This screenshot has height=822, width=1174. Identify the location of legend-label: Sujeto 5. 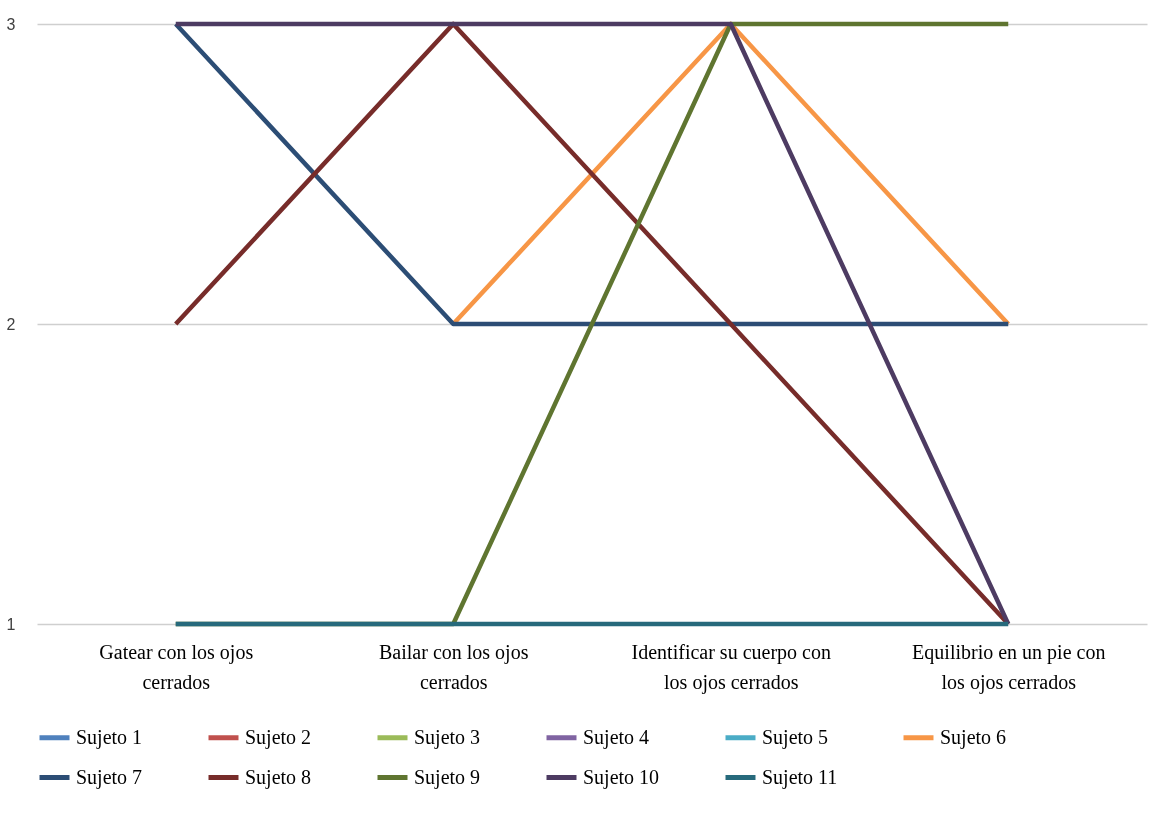
(795, 737).